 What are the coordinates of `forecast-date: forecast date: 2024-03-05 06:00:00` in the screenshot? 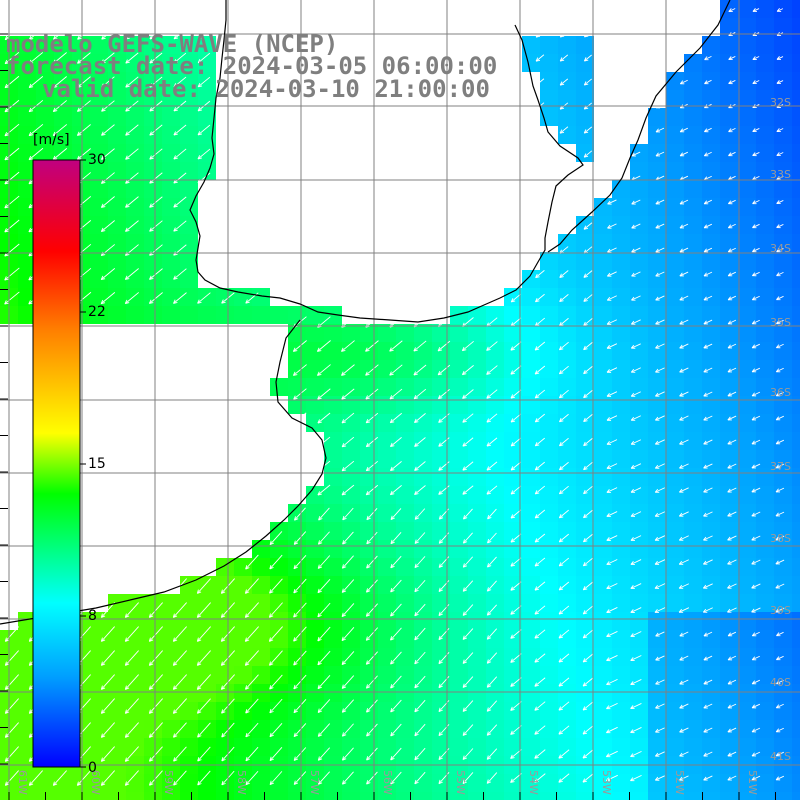 It's located at (252, 66).